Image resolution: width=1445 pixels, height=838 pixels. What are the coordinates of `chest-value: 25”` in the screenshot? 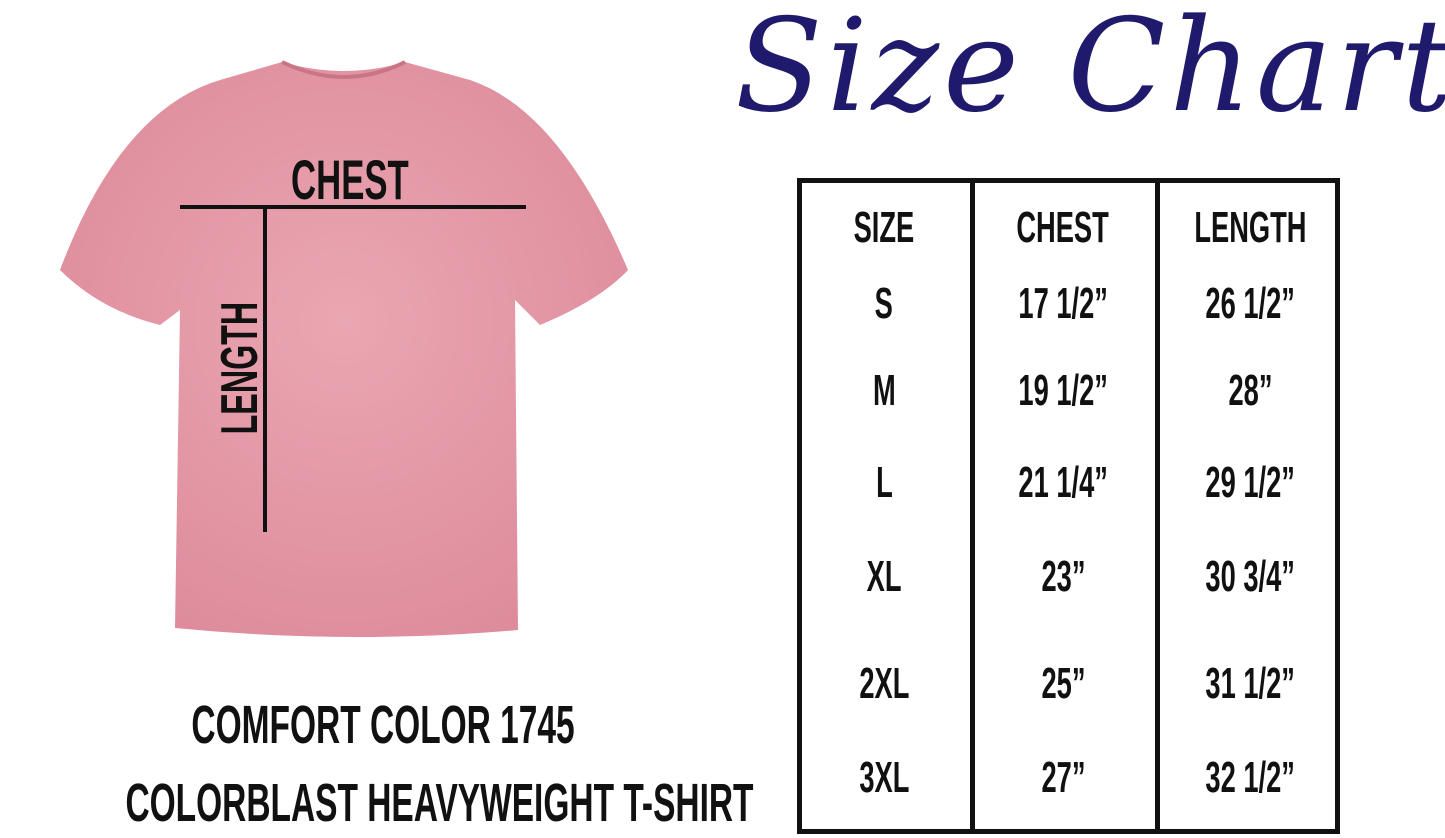 It's located at (1062, 683).